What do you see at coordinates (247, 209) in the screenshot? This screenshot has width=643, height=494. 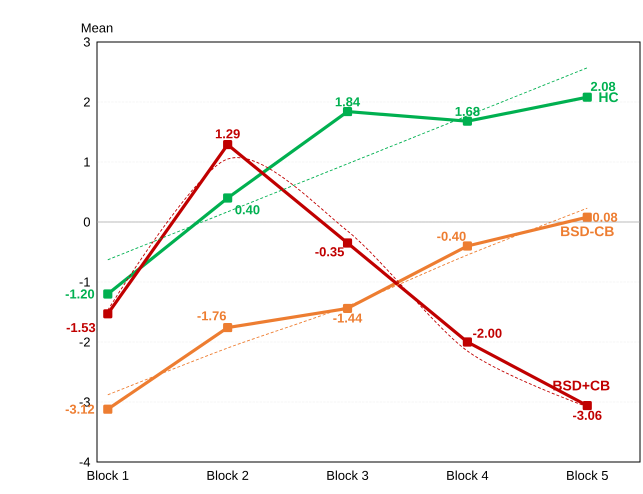 I see `data-label: 0.40` at bounding box center [247, 209].